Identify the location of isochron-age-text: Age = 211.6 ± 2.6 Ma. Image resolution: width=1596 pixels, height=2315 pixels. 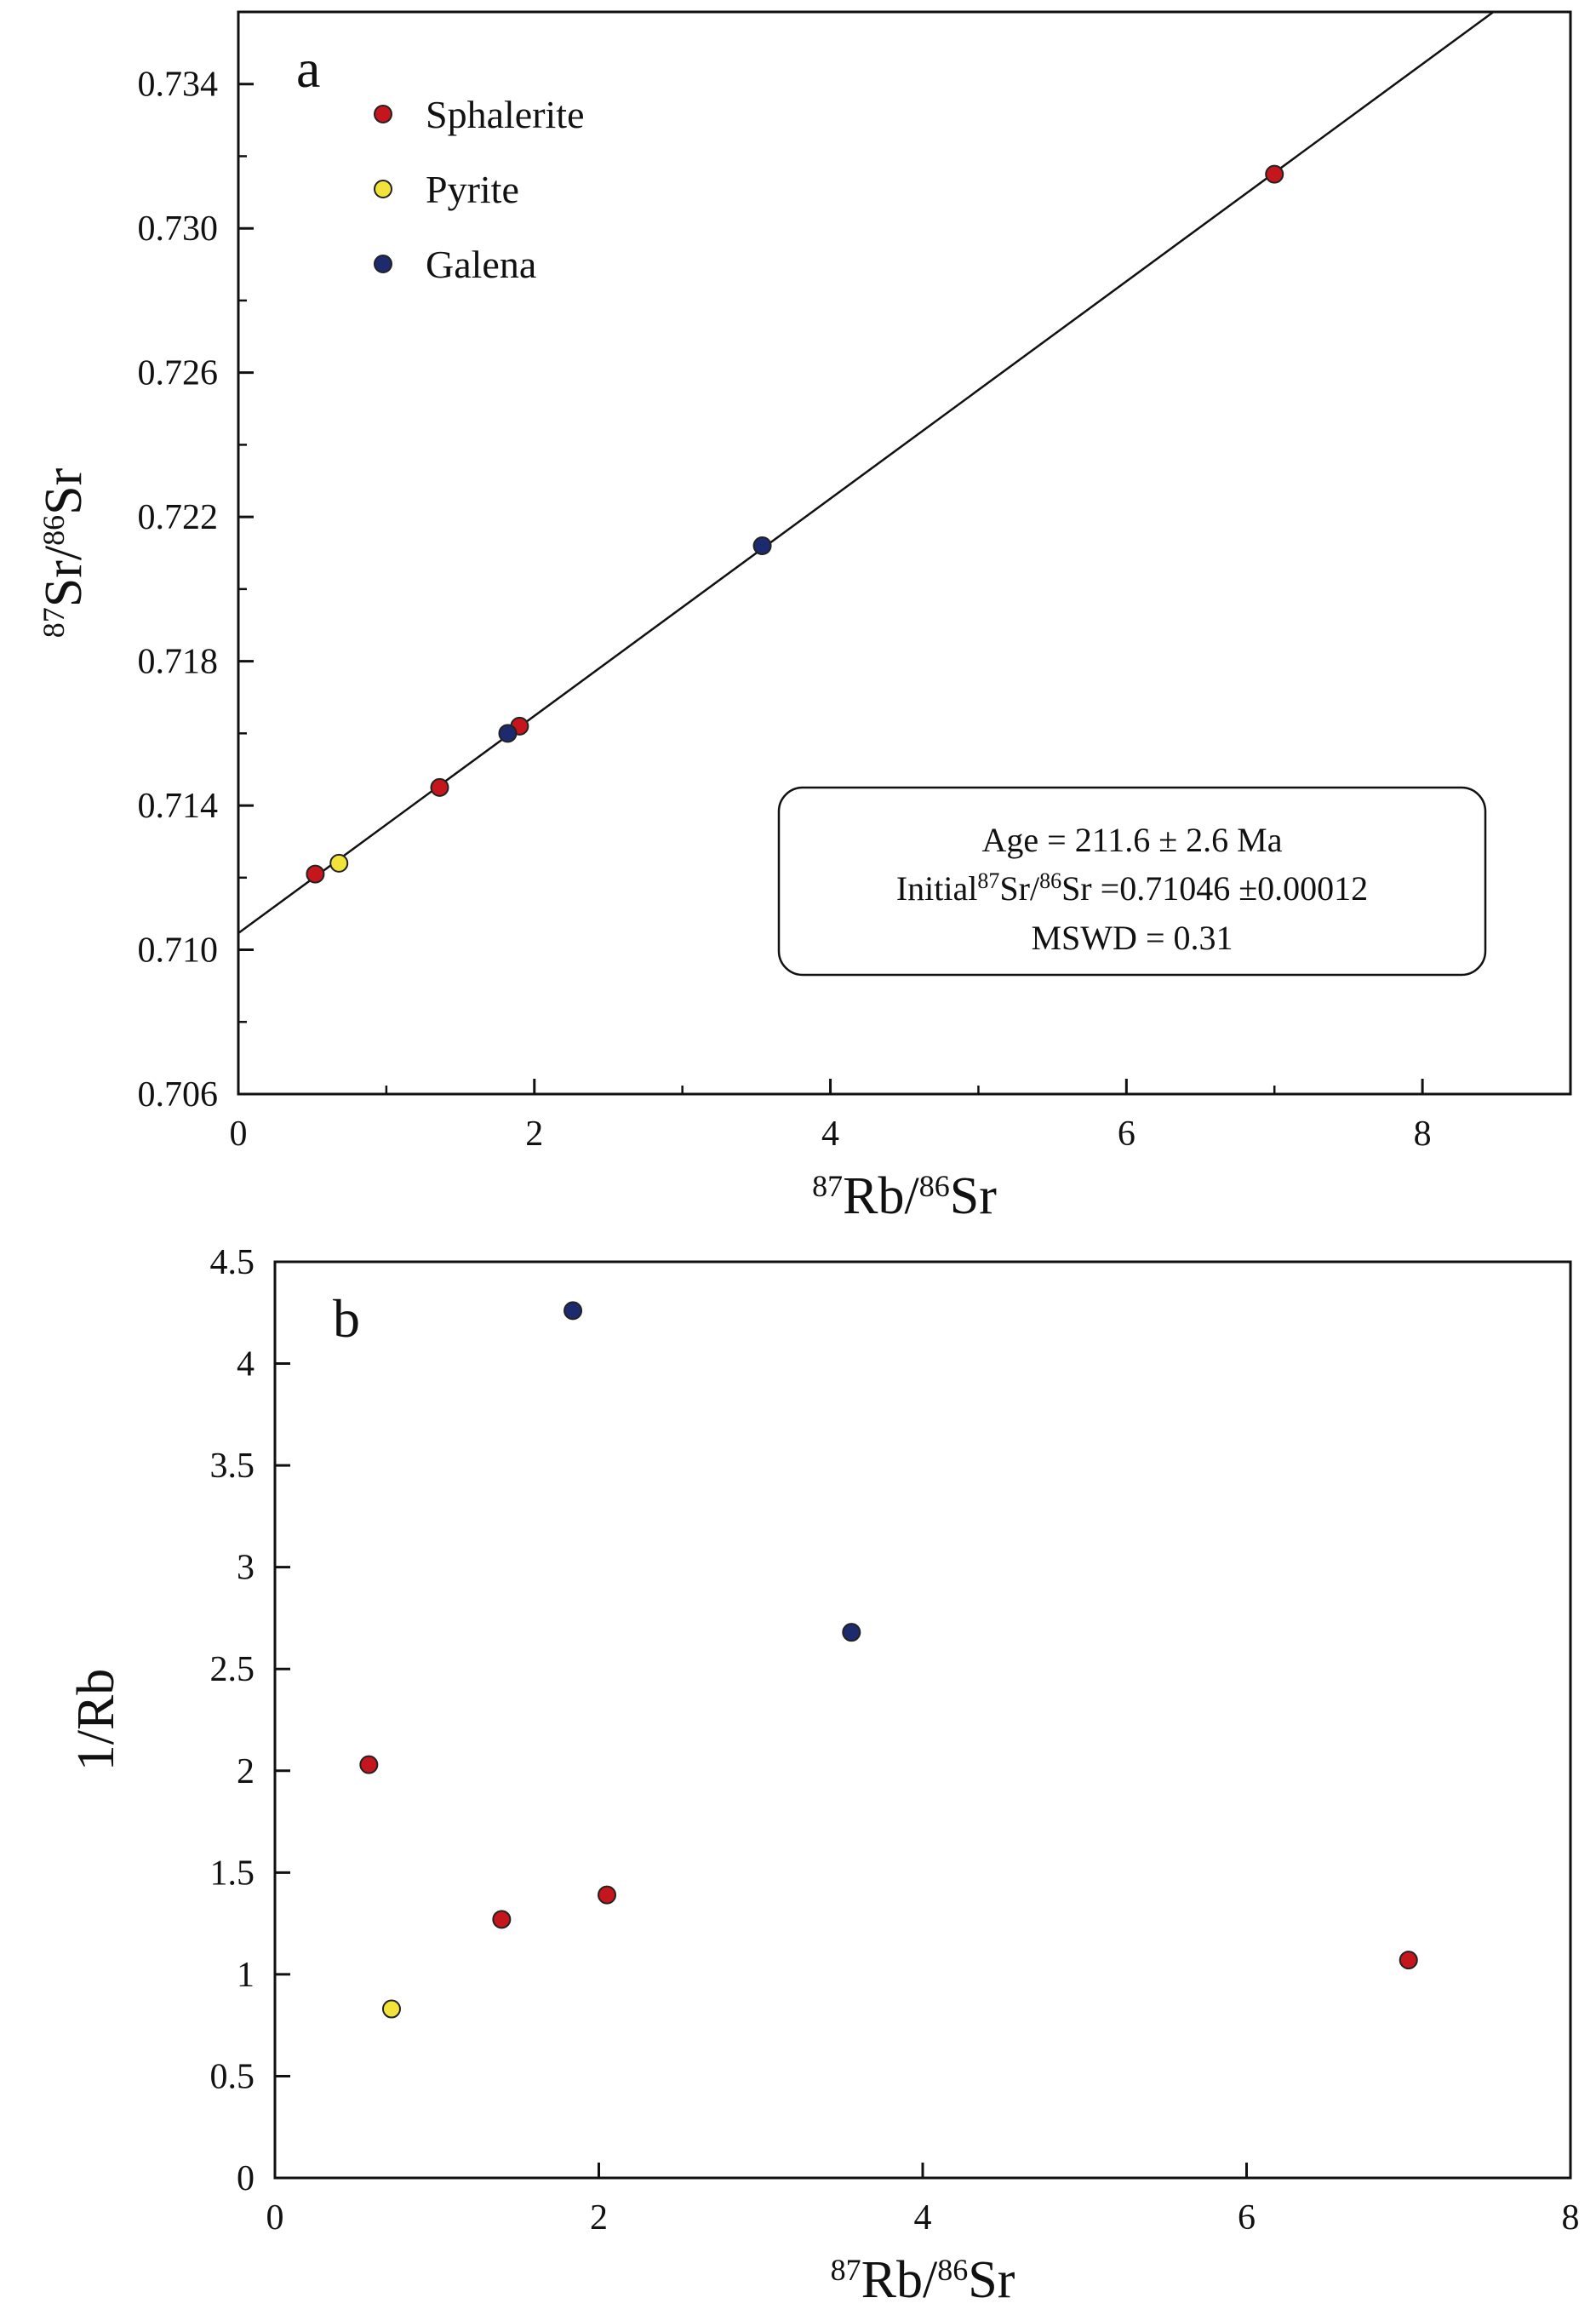
(1132, 840).